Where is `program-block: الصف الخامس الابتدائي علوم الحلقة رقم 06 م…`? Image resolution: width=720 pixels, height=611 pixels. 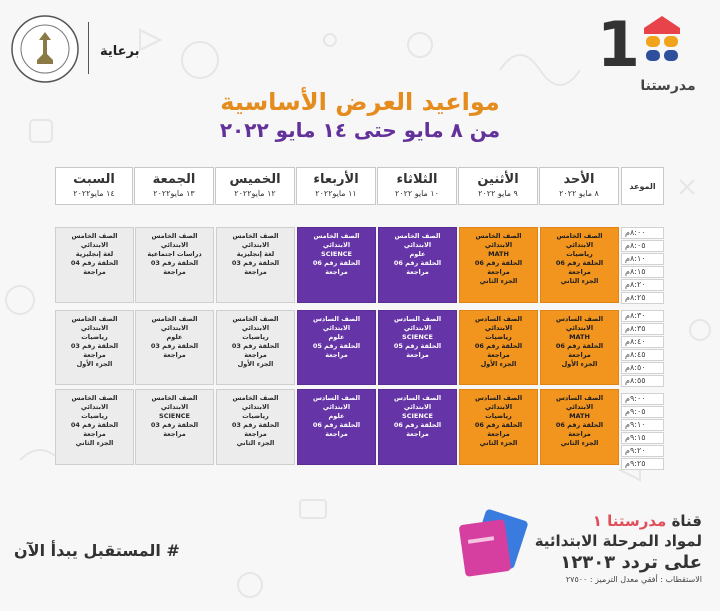 program-block: الصف الخامس الابتدائي علوم الحلقة رقم 06 م… is located at coordinates (417, 265).